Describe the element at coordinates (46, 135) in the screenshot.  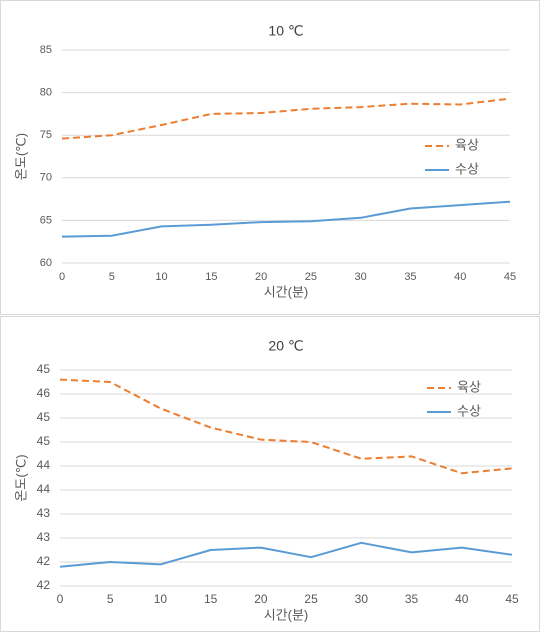
I see `y-tick-label: 75` at that location.